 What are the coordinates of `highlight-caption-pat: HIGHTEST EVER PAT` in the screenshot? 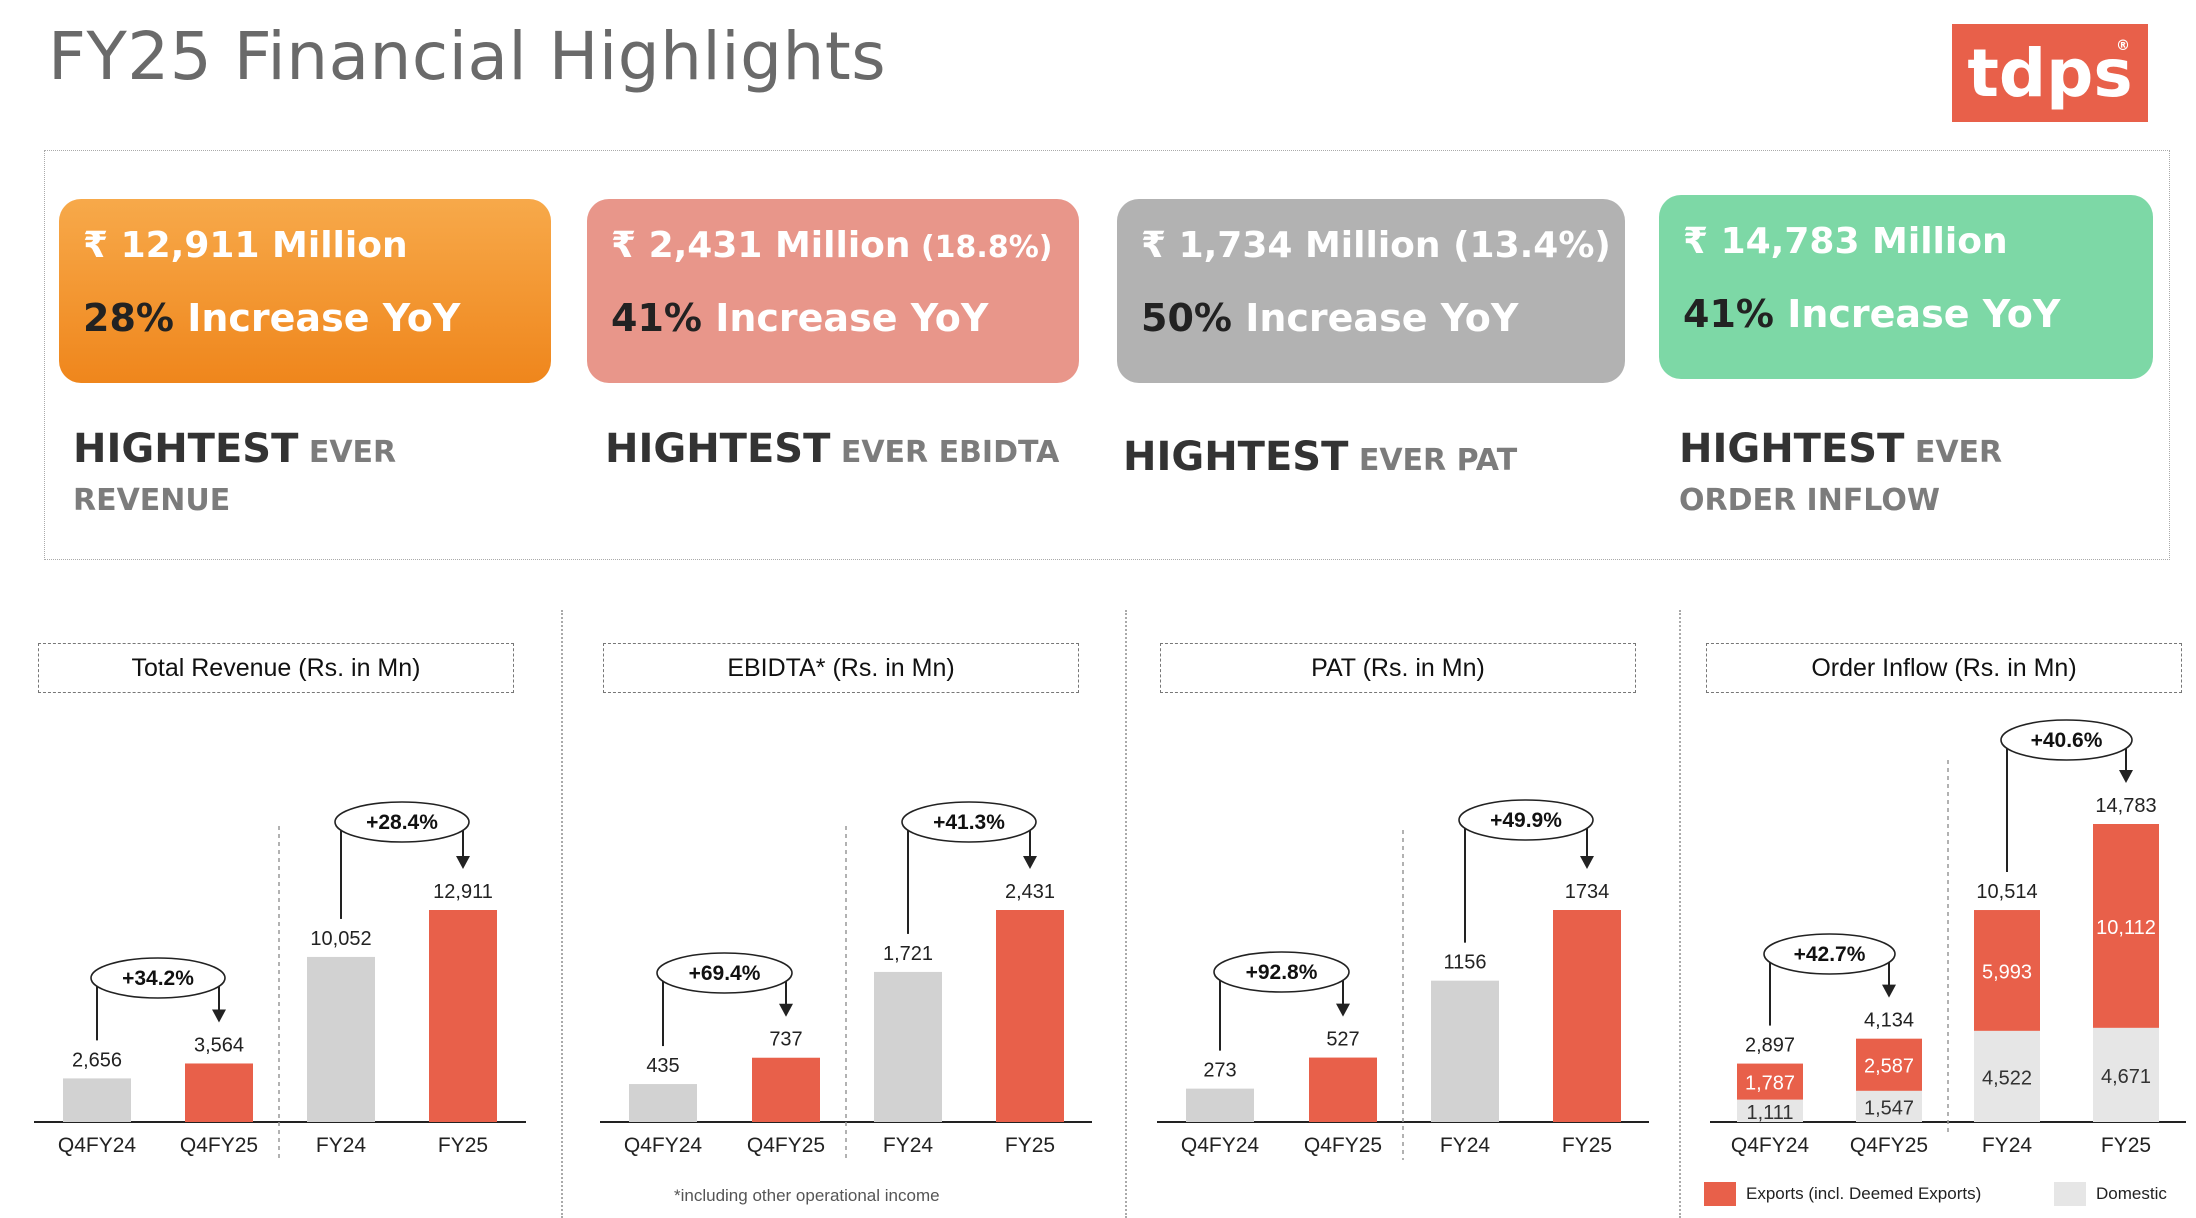 It's located at (1320, 457).